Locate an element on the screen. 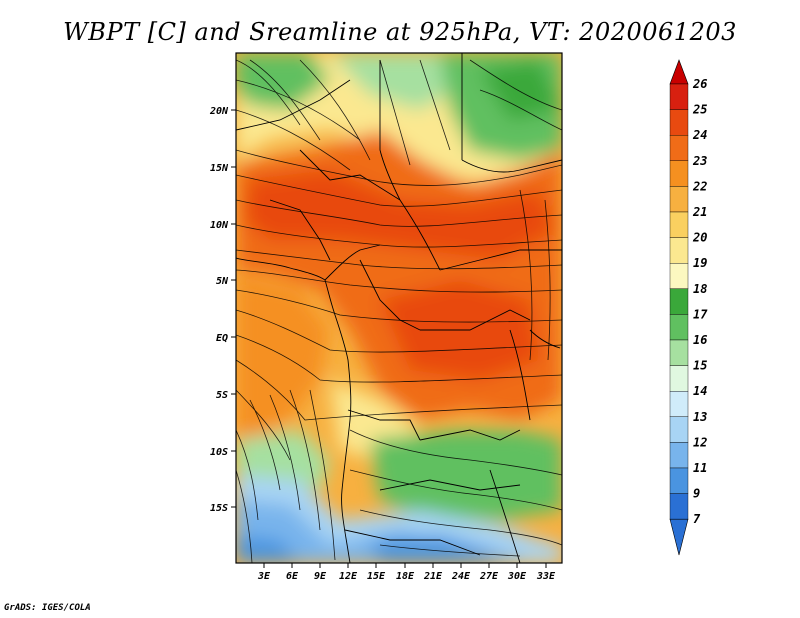  lon-tick-label: 30E is located at coordinates (517, 576).